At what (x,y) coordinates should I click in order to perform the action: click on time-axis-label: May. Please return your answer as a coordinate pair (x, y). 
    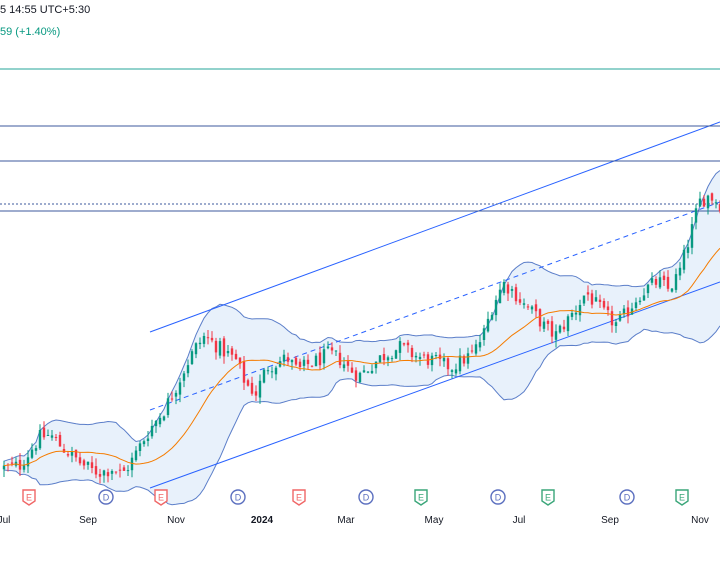
    Looking at the image, I should click on (434, 520).